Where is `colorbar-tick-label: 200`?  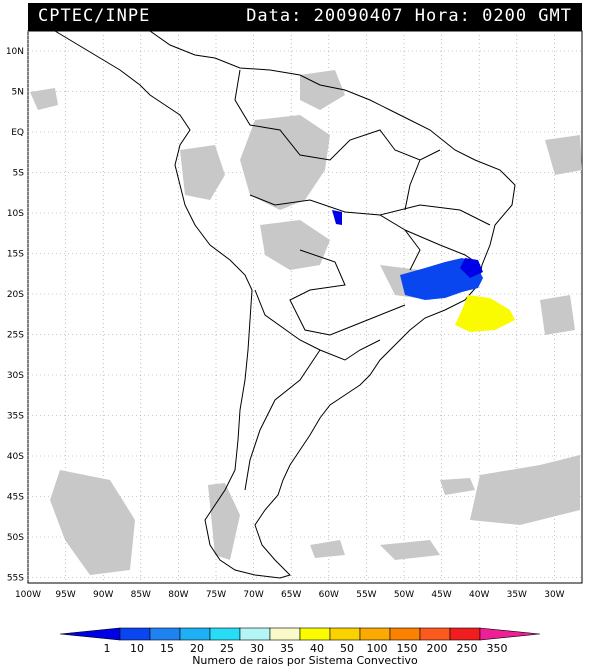
colorbar-tick-label: 200 is located at coordinates (437, 648).